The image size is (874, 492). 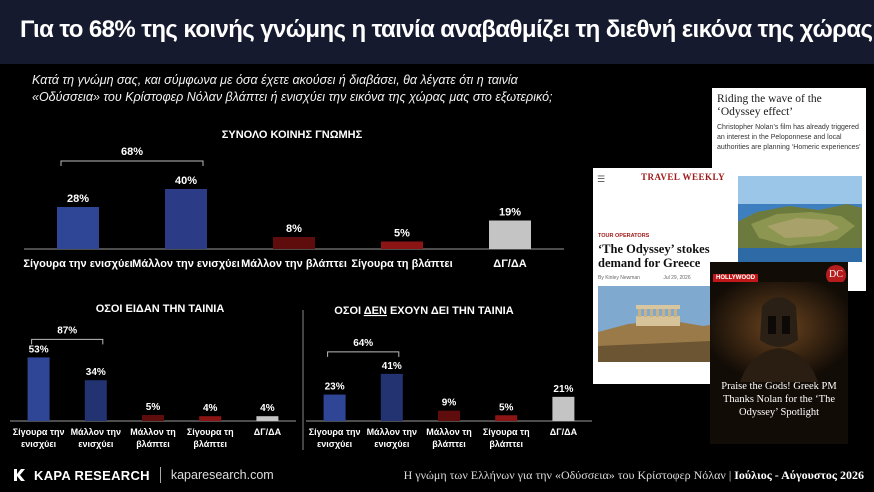 I want to click on tick-label: Σίγουρα την ενισχύει, so click(x=77, y=264).